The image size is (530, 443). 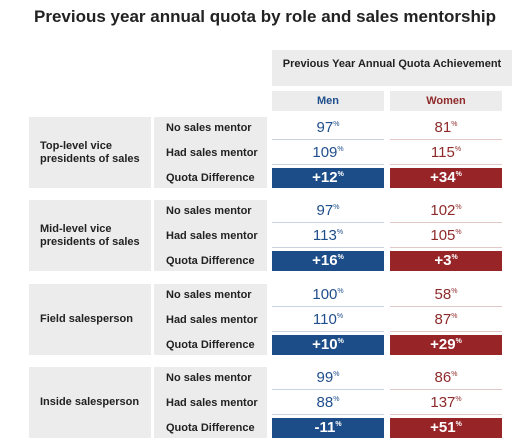 I want to click on men-value: 97%, so click(x=328, y=128).